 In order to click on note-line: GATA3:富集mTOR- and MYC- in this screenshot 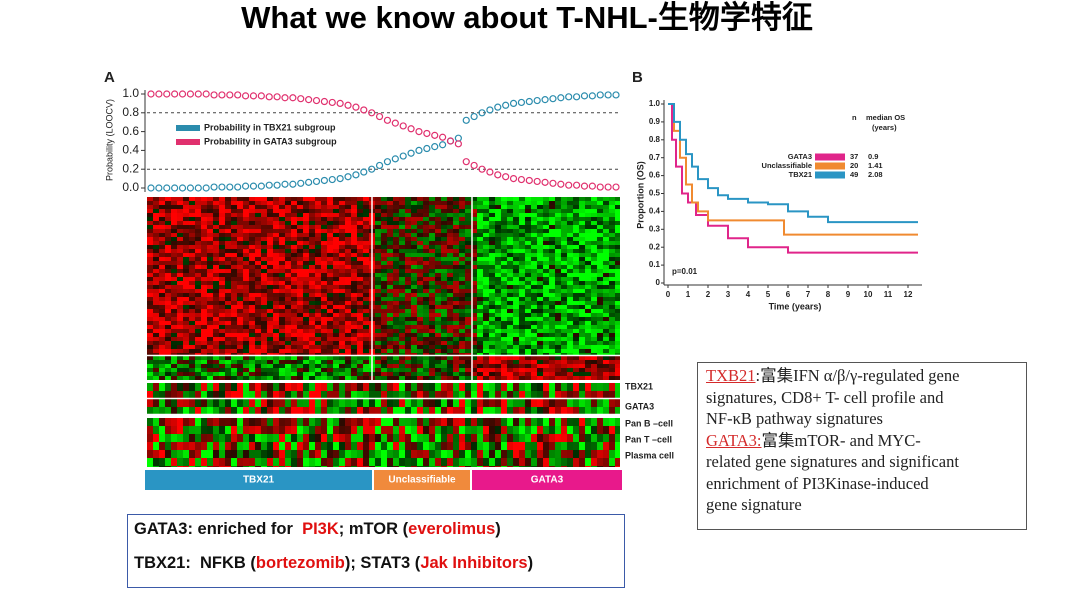, I will do `click(866, 441)`.